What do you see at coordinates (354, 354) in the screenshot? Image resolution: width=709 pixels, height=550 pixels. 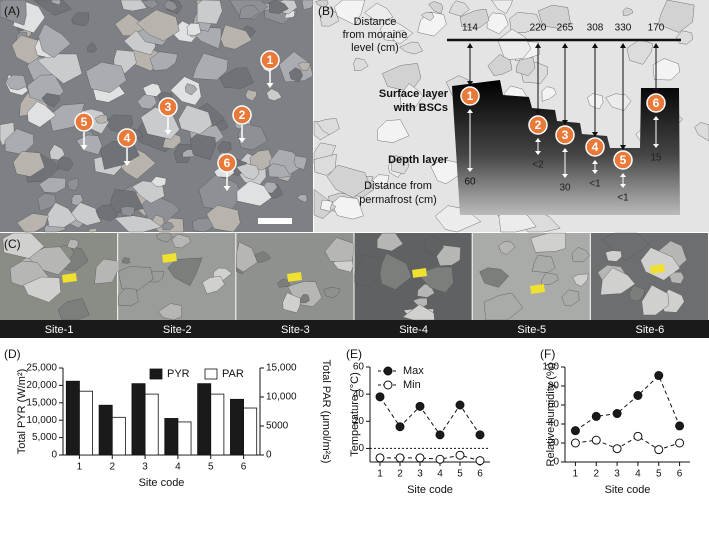 I see `panel-label: (E)` at bounding box center [354, 354].